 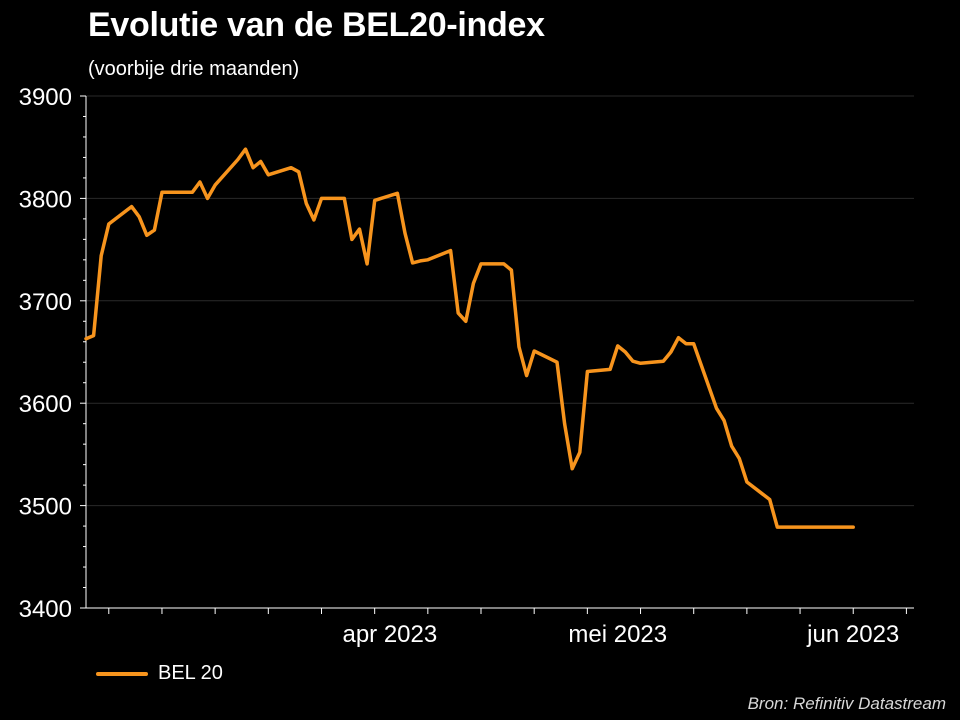 What do you see at coordinates (852, 634) in the screenshot?
I see `x-tick-label: jun 2023` at bounding box center [852, 634].